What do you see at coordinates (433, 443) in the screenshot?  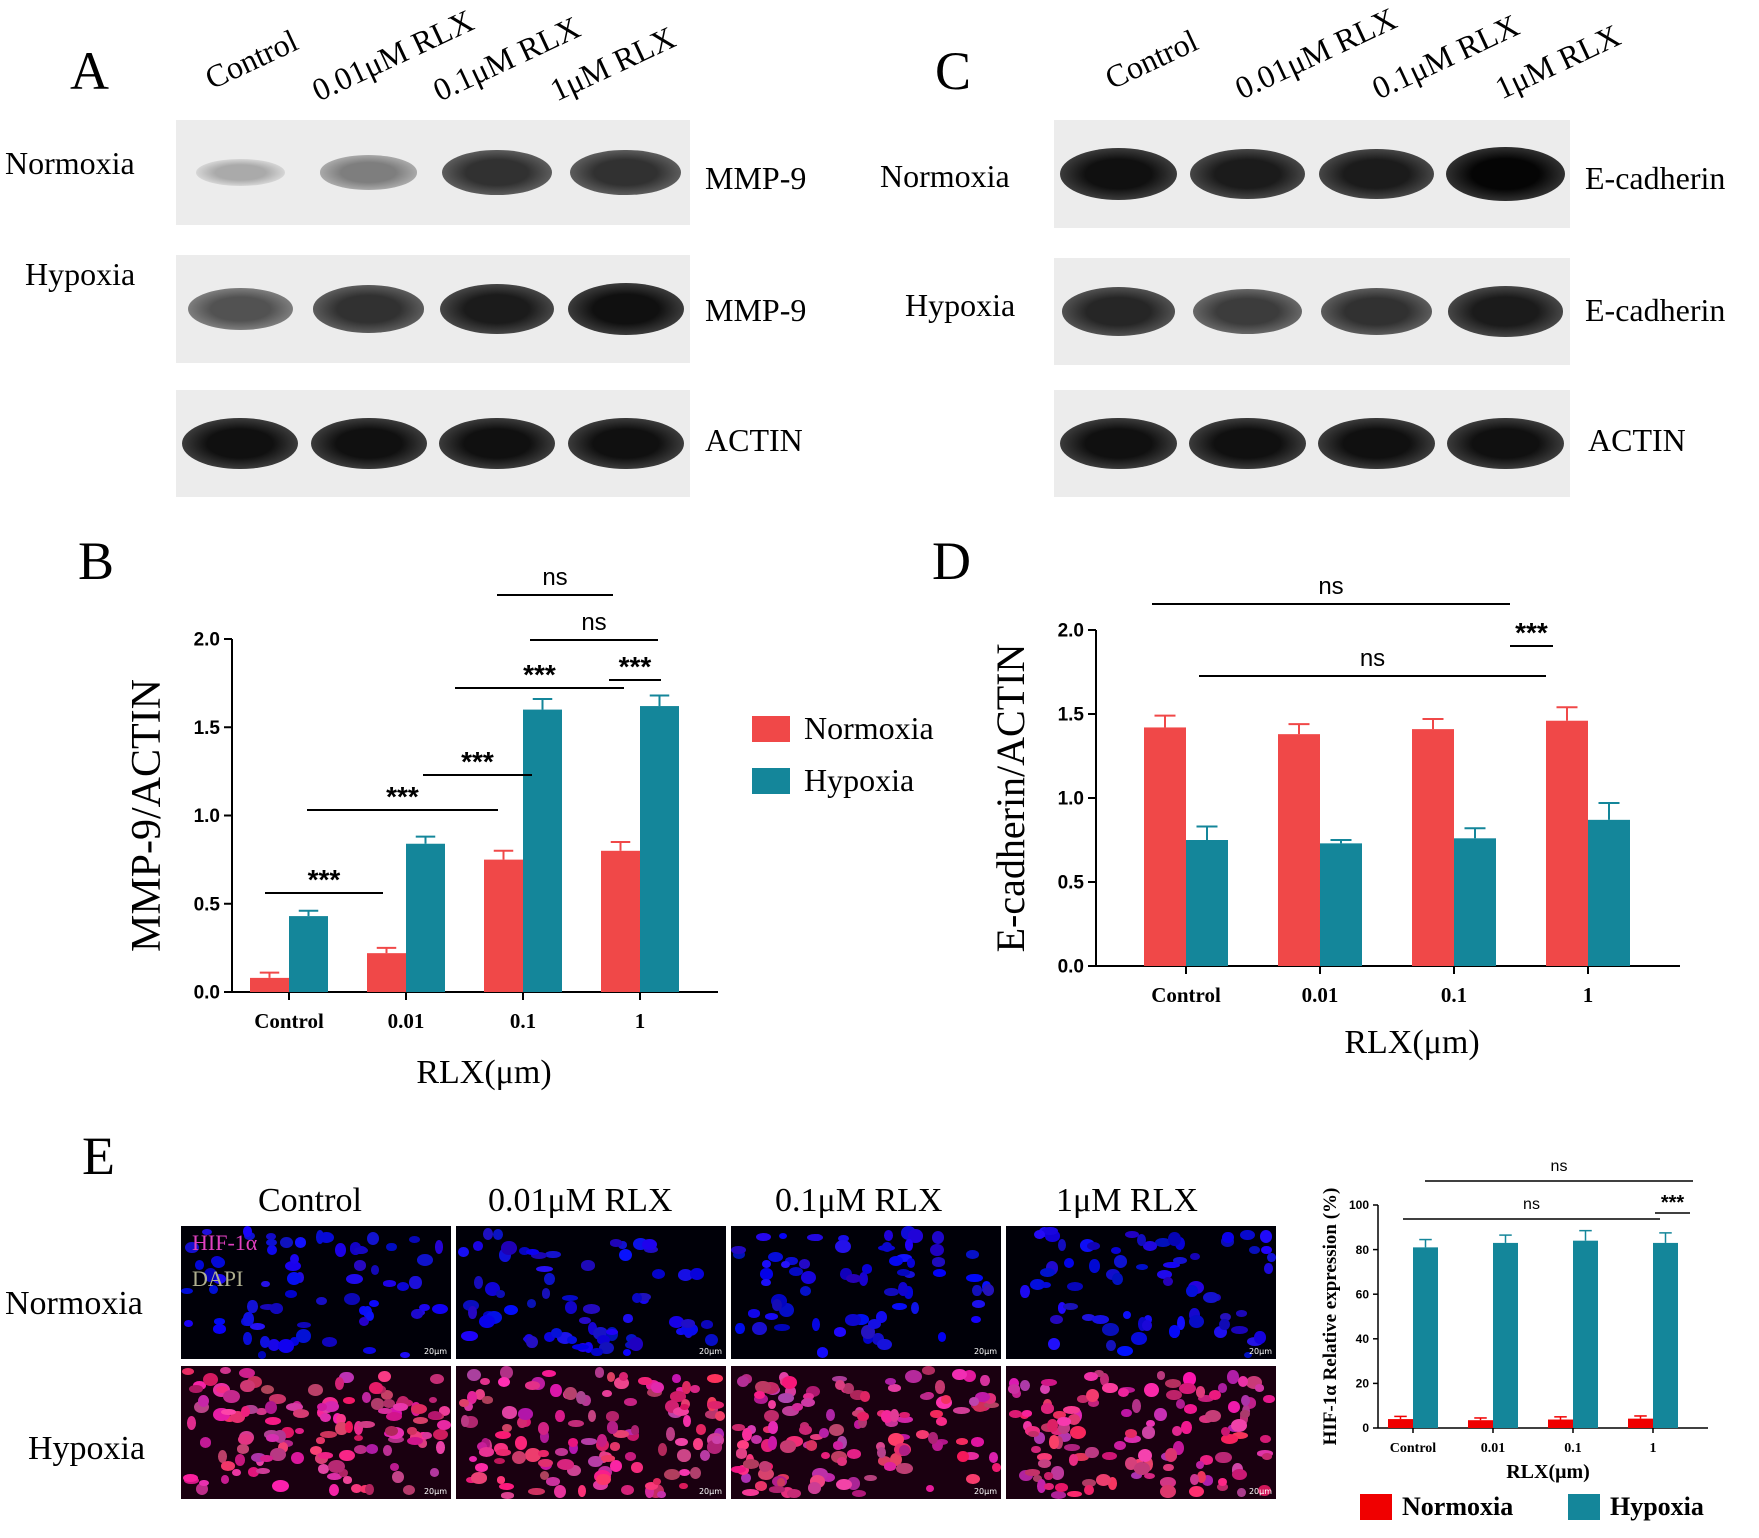 I see `blot-actin-a` at bounding box center [433, 443].